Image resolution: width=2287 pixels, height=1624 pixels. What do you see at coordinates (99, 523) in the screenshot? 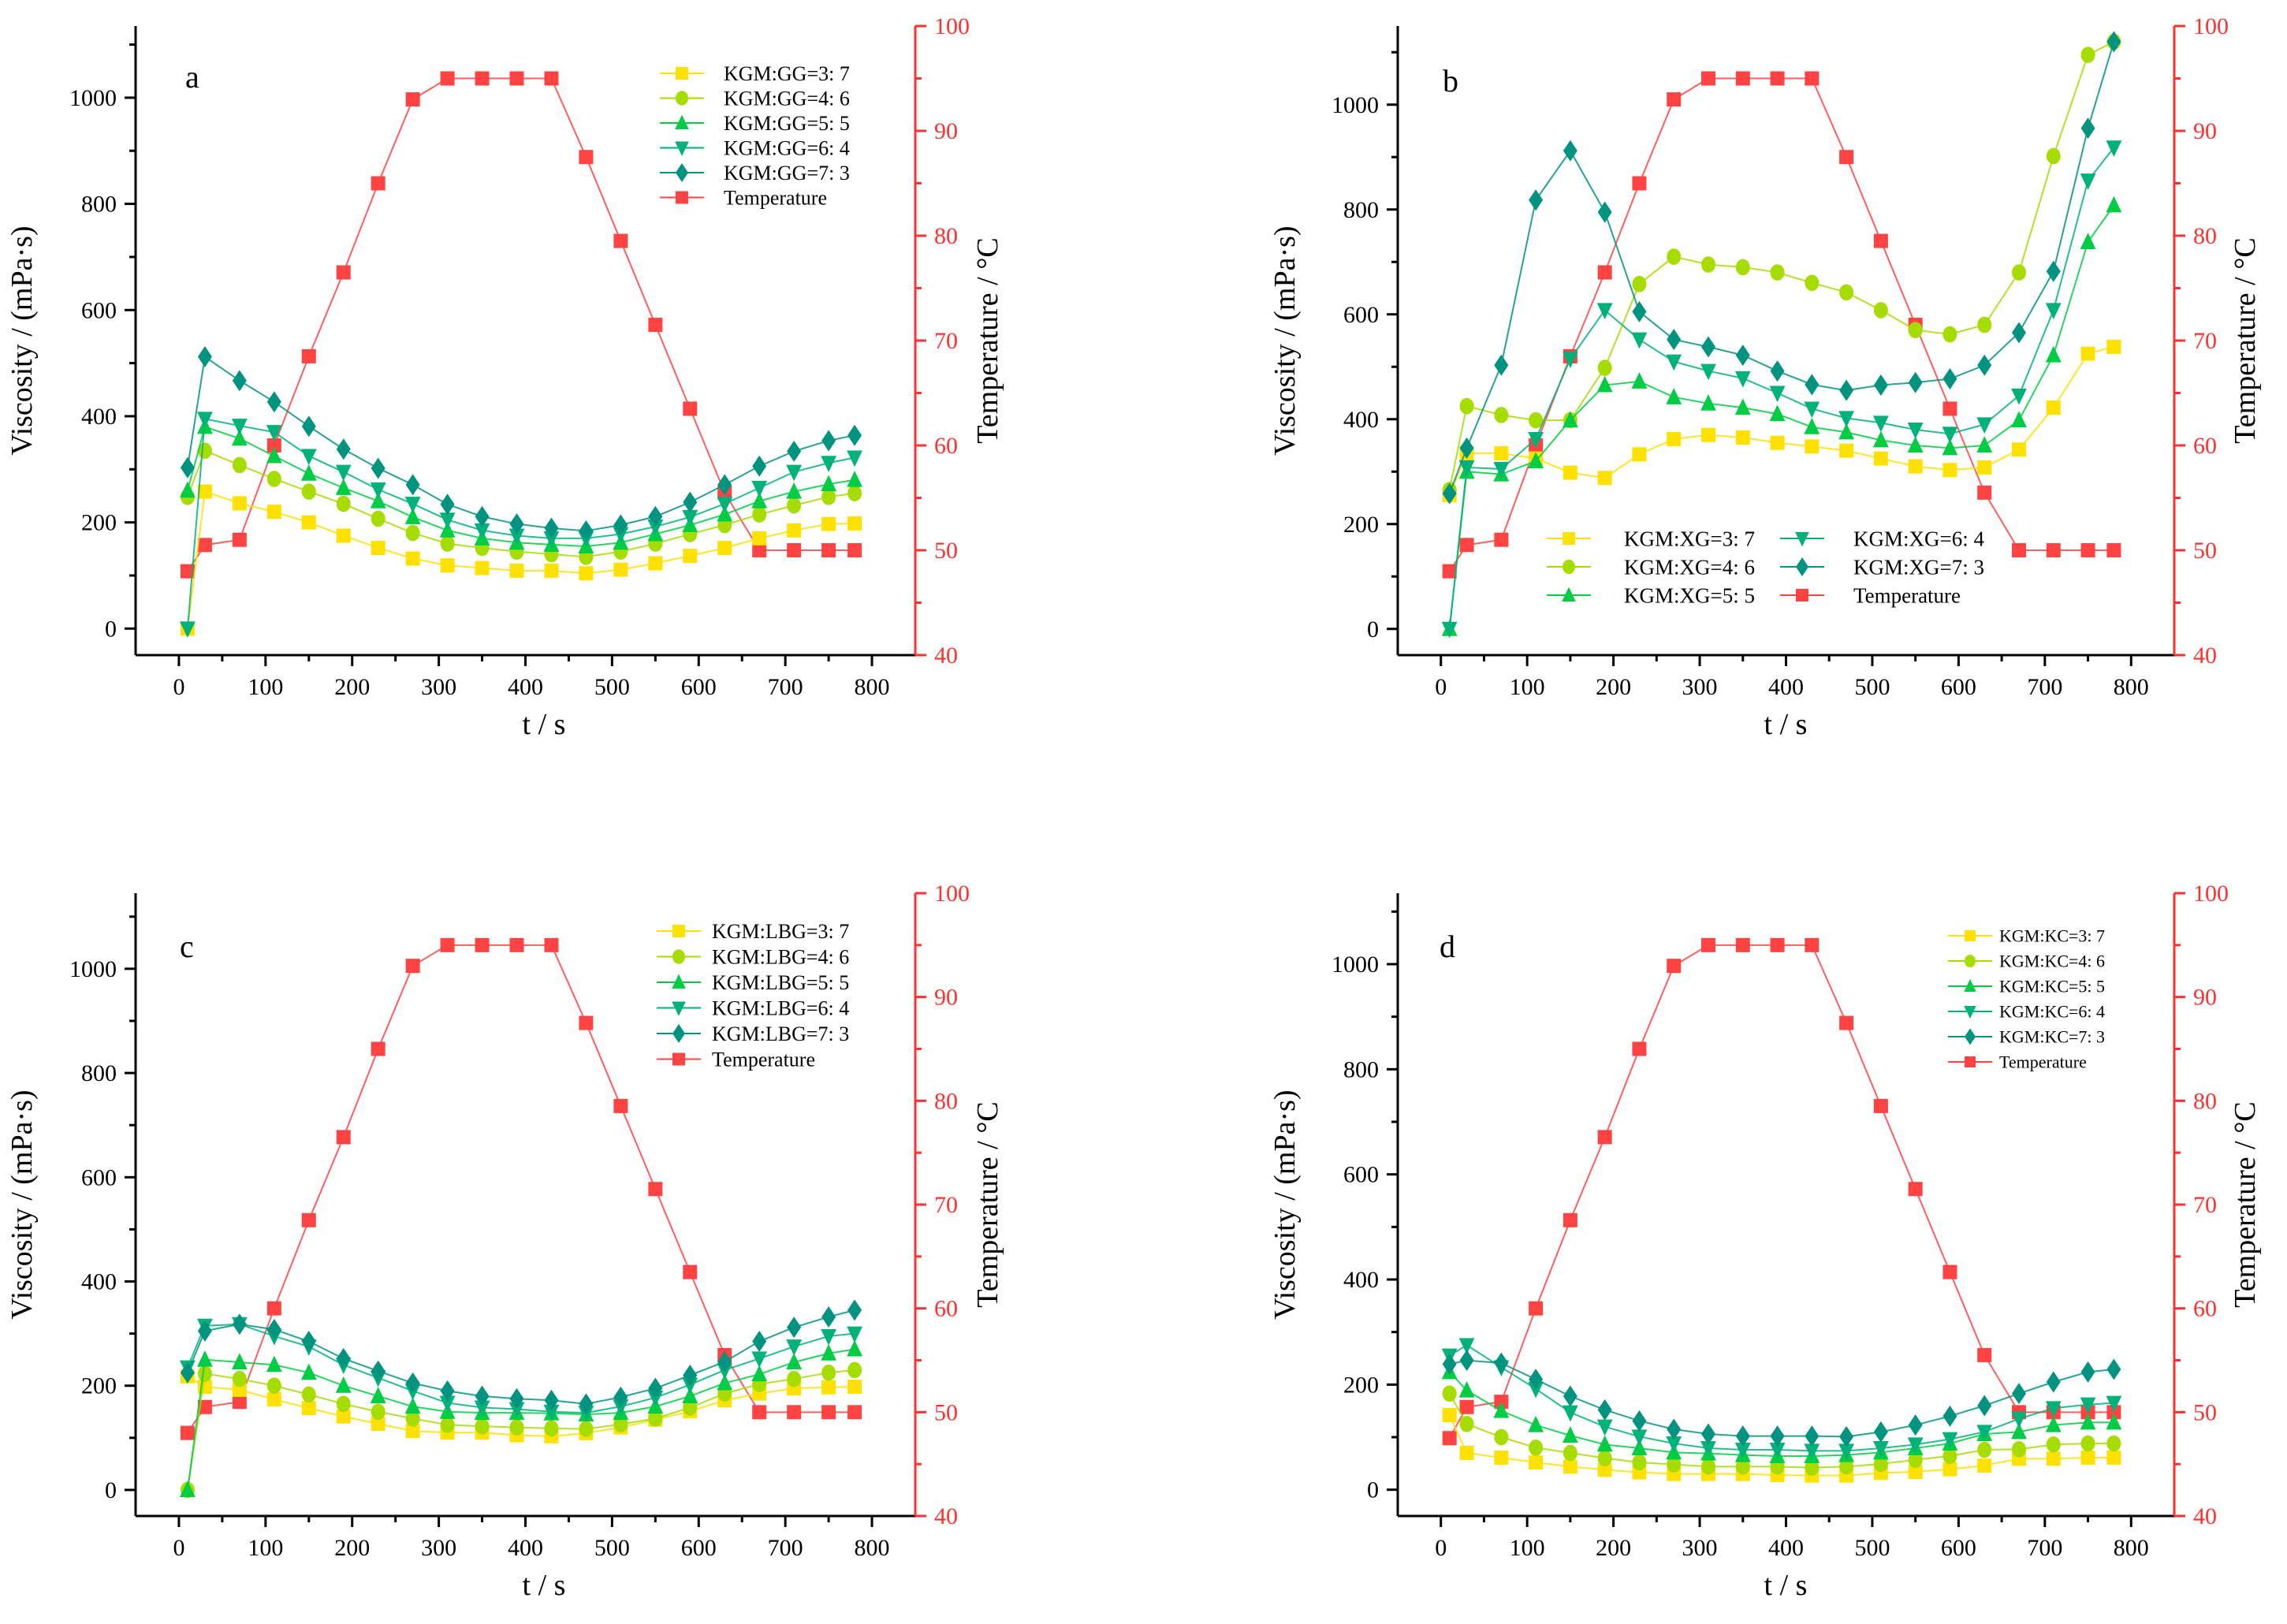
I see `y-tick-label: 200` at bounding box center [99, 523].